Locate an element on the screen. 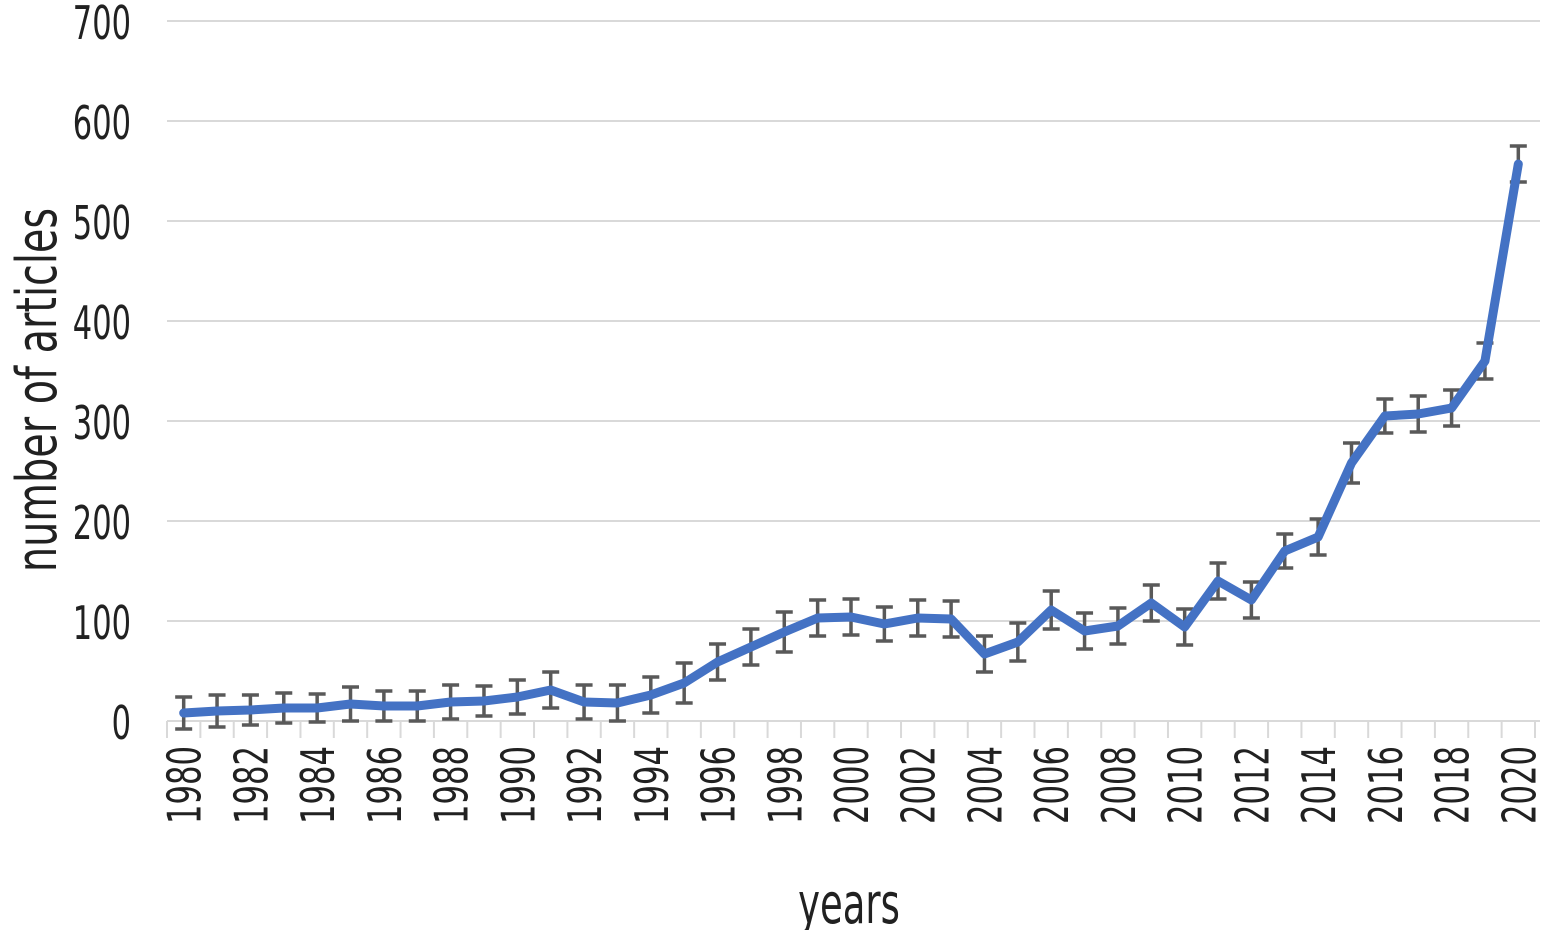 This screenshot has width=1542, height=930. x-tick-label: 1980 is located at coordinates (185, 785).